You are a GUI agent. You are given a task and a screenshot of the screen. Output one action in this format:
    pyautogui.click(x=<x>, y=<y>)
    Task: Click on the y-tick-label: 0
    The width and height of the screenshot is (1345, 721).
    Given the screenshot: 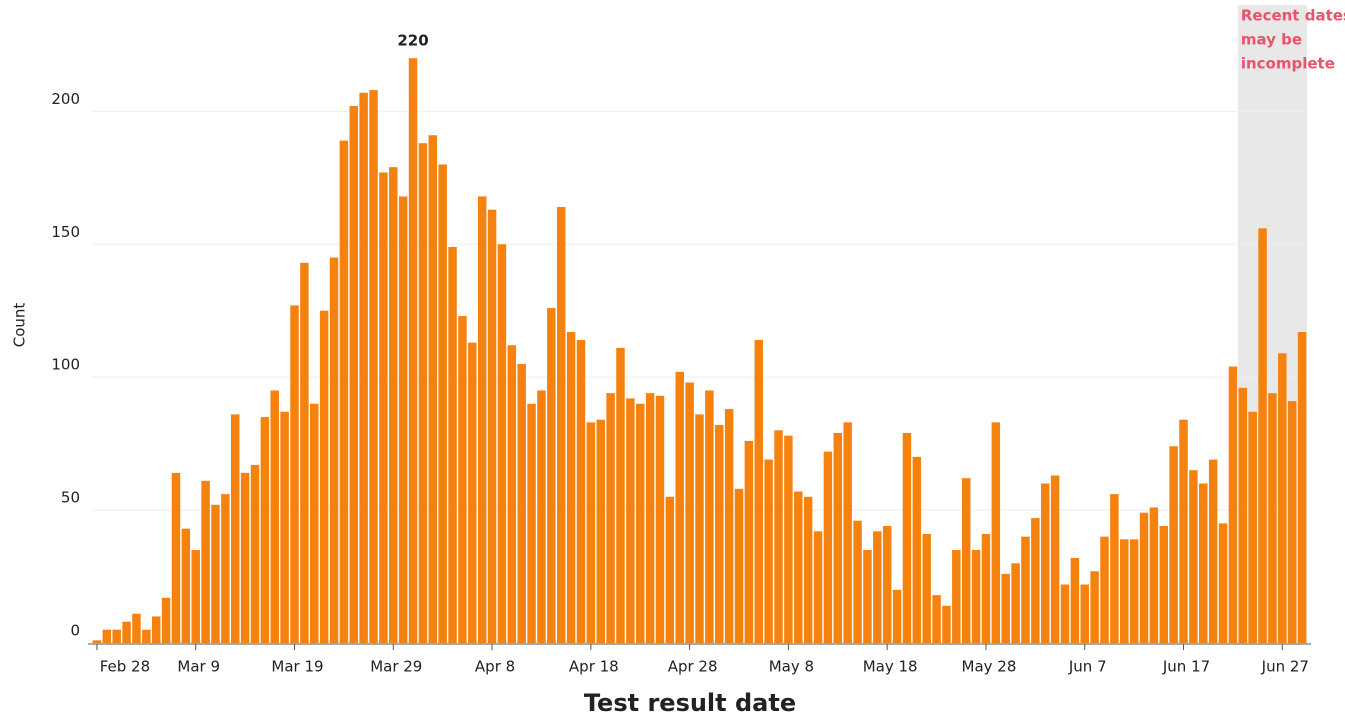 What is the action you would take?
    pyautogui.click(x=75, y=631)
    